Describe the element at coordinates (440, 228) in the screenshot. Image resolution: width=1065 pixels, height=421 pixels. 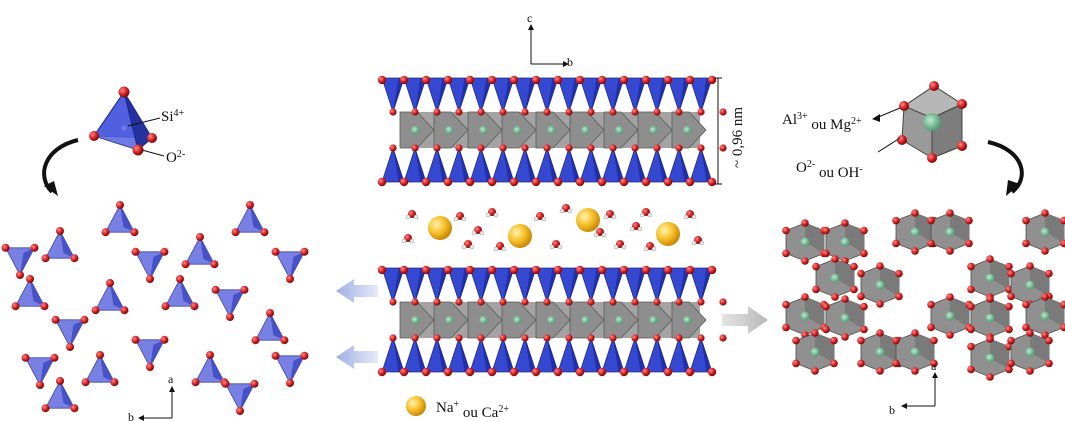
I see `cation` at that location.